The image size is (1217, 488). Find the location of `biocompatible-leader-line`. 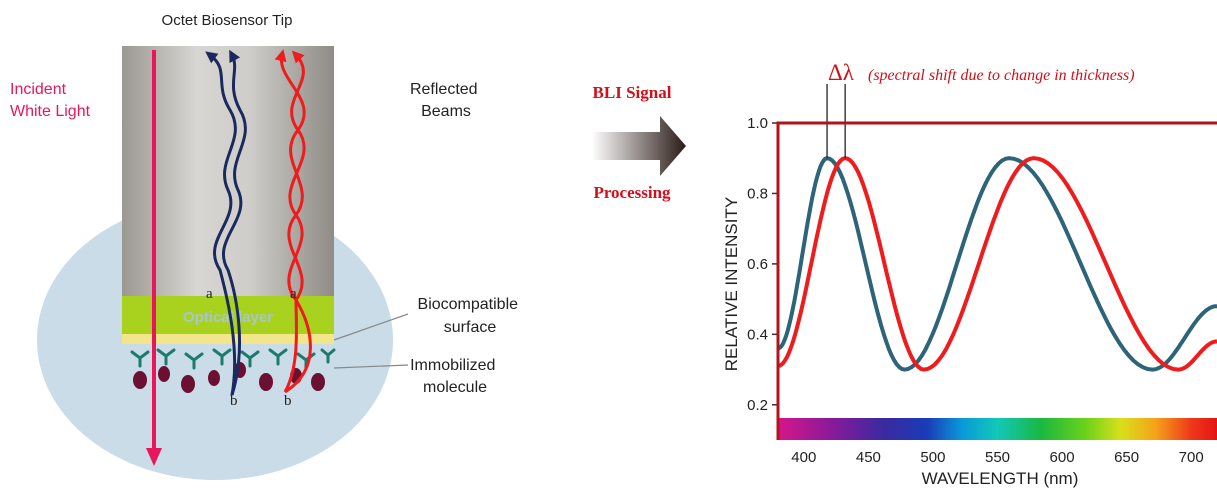

biocompatible-leader-line is located at coordinates (371, 327).